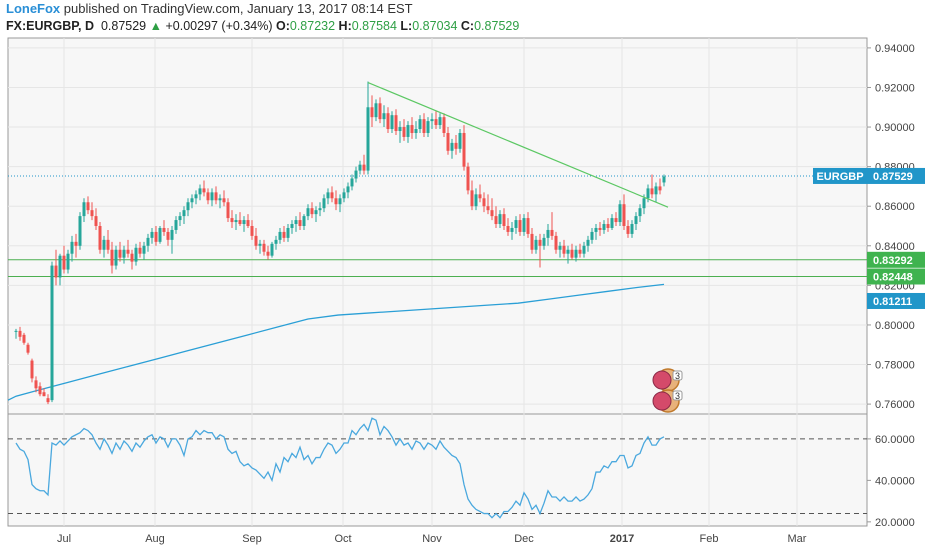  Describe the element at coordinates (667, 401) in the screenshot. I see `economic-event-marker-2: 3` at that location.